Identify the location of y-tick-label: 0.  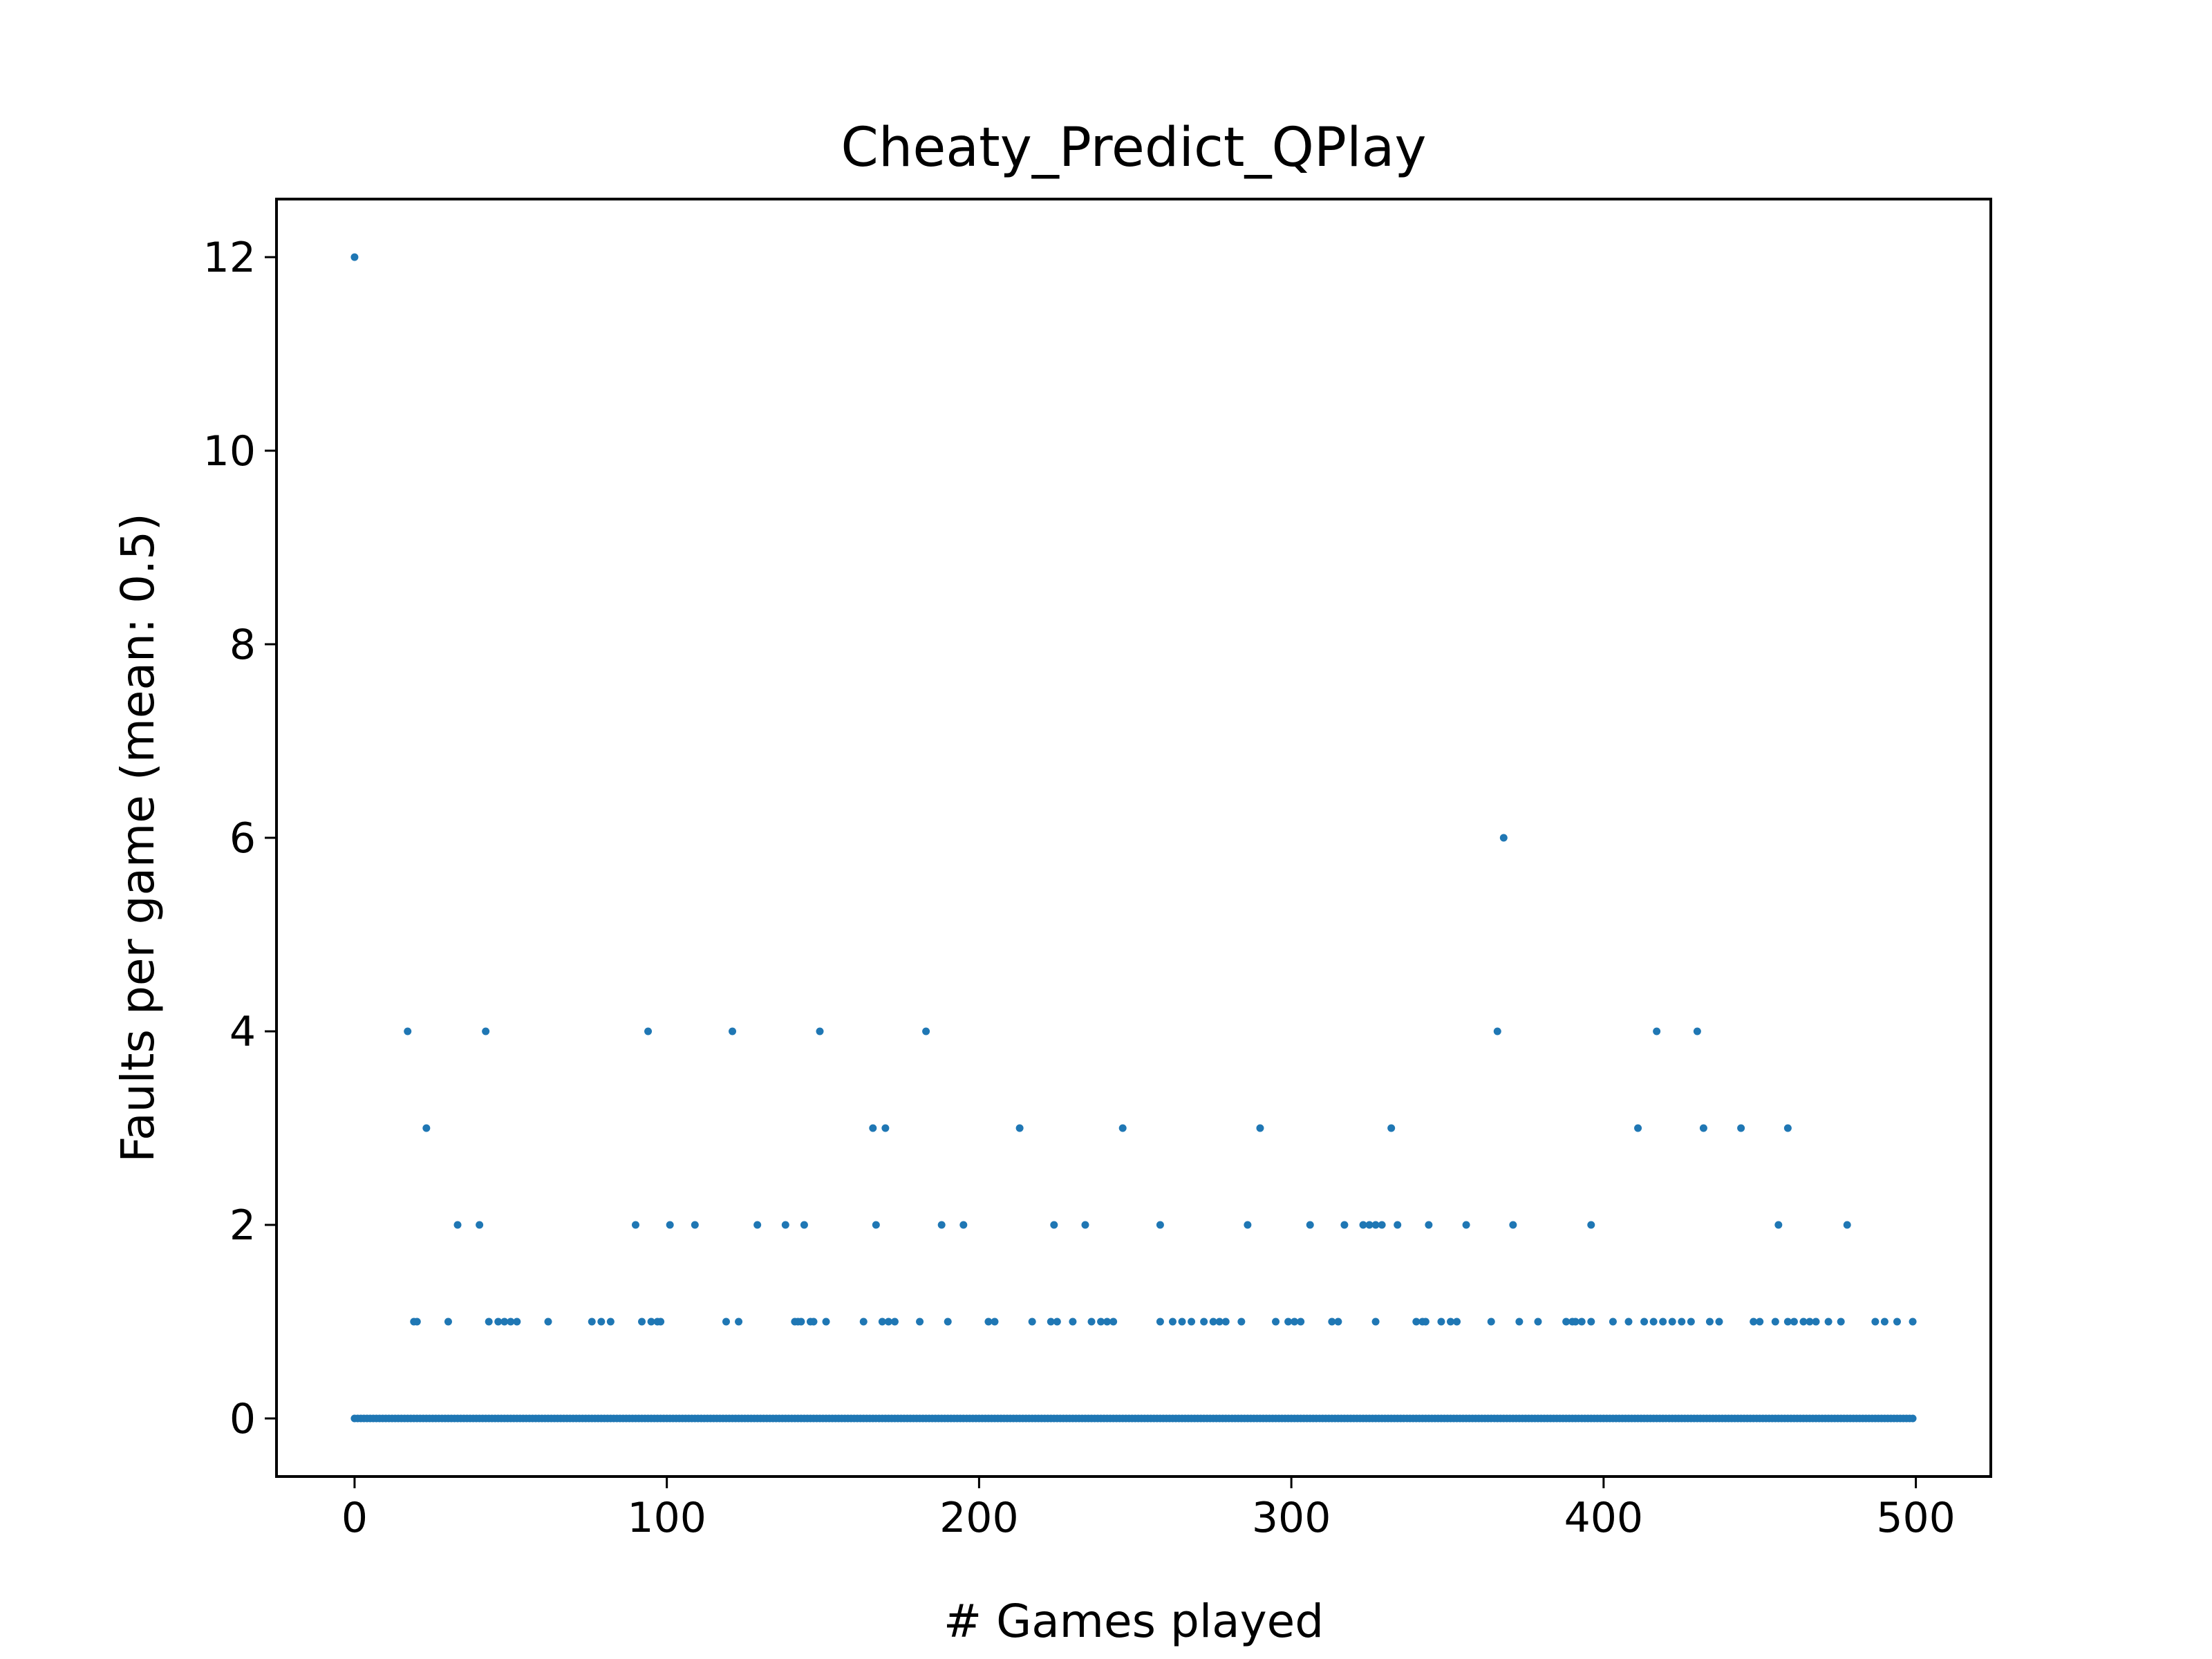
(242, 1419).